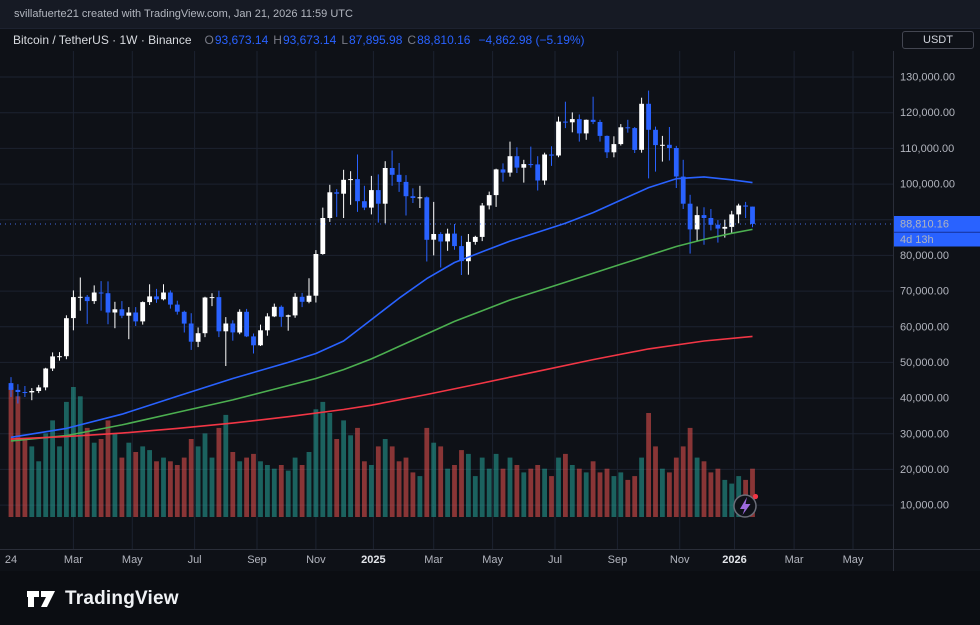  I want to click on ohlc-close: C88,810.16, so click(438, 40).